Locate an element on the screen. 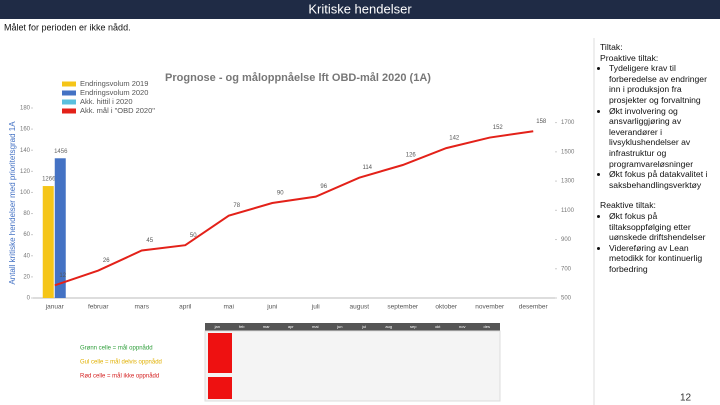 This screenshot has height=405, width=720. data-label: 96 is located at coordinates (323, 187).